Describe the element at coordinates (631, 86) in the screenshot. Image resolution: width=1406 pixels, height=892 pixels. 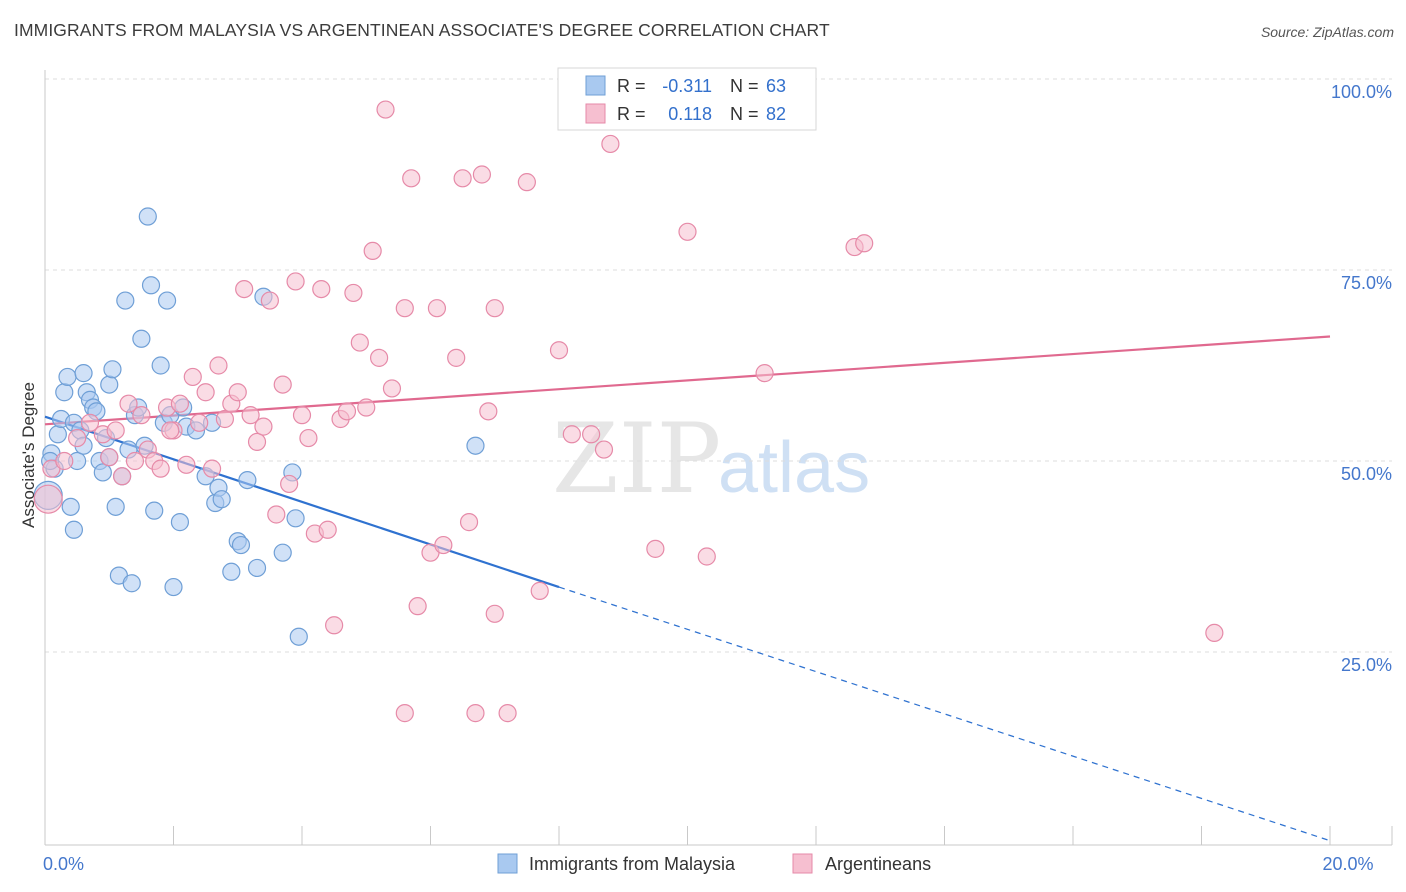
I see `legend-r-label-1: R =` at that location.